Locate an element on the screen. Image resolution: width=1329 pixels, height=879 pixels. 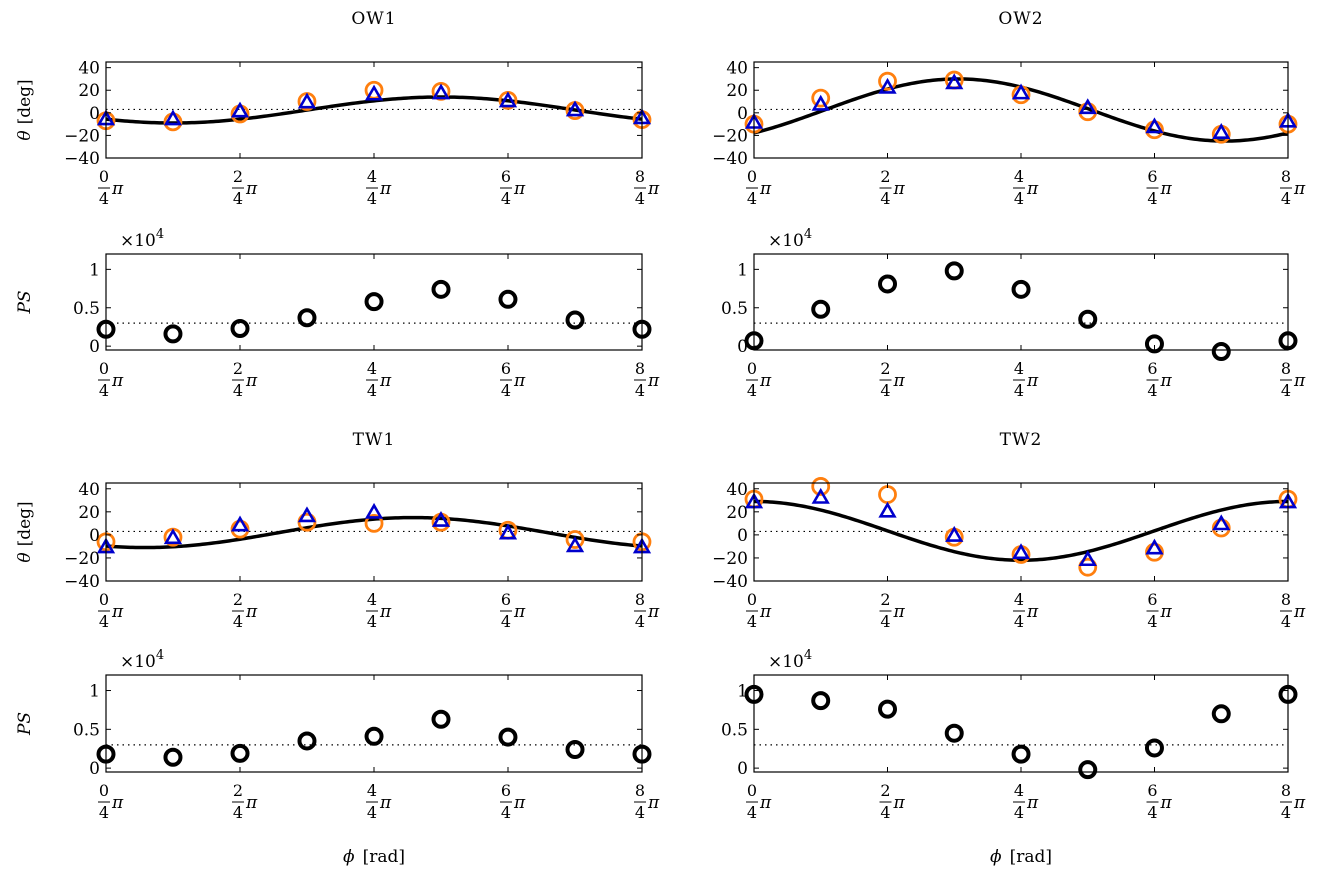
y-tick-label: 0.5 is located at coordinates (86, 730).